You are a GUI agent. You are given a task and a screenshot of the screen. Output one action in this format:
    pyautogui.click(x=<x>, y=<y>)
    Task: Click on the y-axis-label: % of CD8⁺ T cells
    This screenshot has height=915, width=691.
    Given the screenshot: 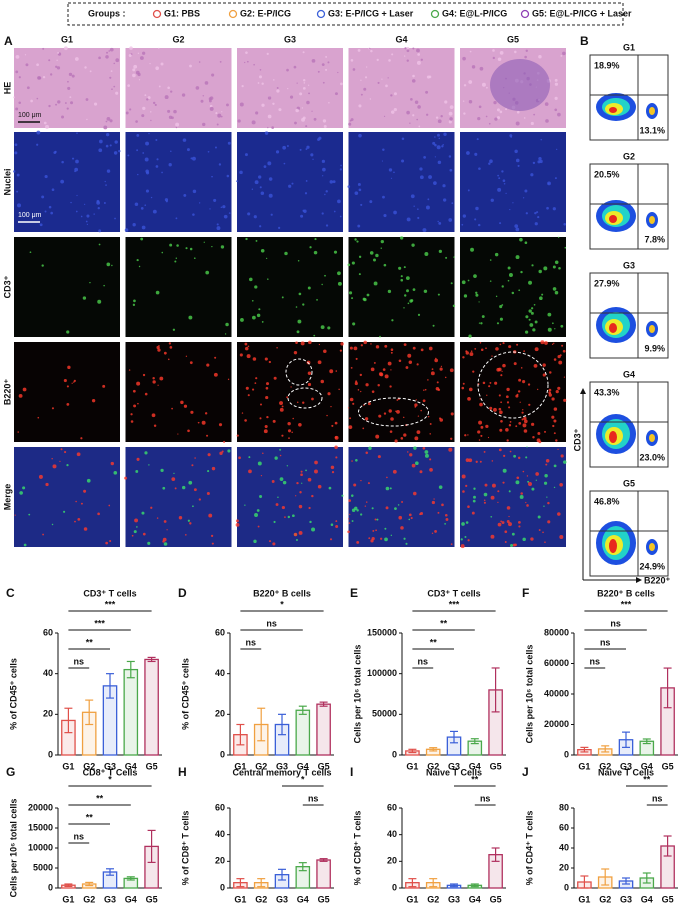 What is the action you would take?
    pyautogui.click(x=185, y=848)
    